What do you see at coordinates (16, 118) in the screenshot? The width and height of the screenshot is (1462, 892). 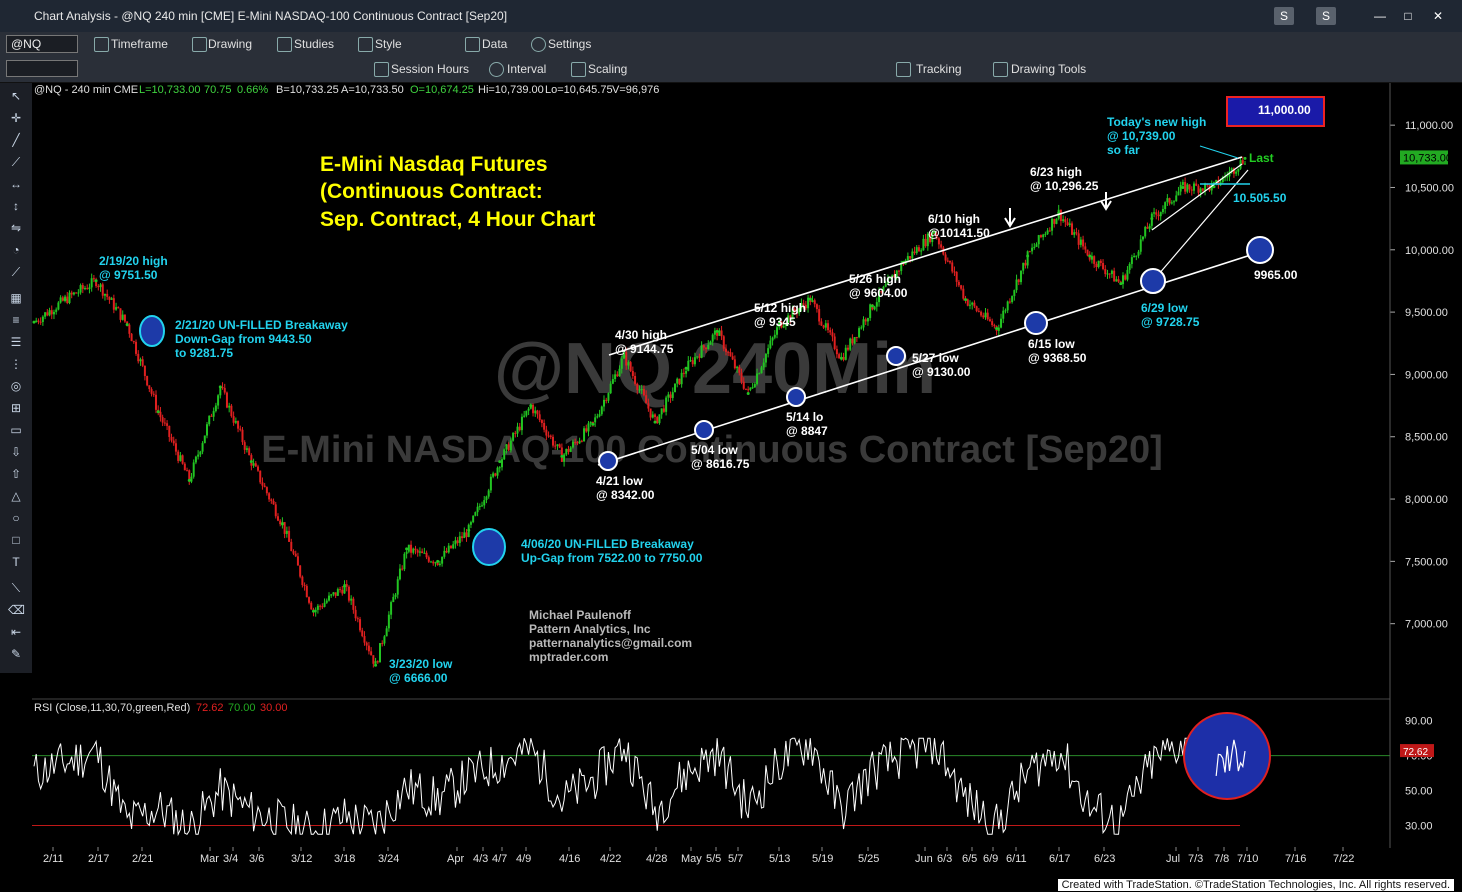 I see `crosshair-tool-icon: ✛` at bounding box center [16, 118].